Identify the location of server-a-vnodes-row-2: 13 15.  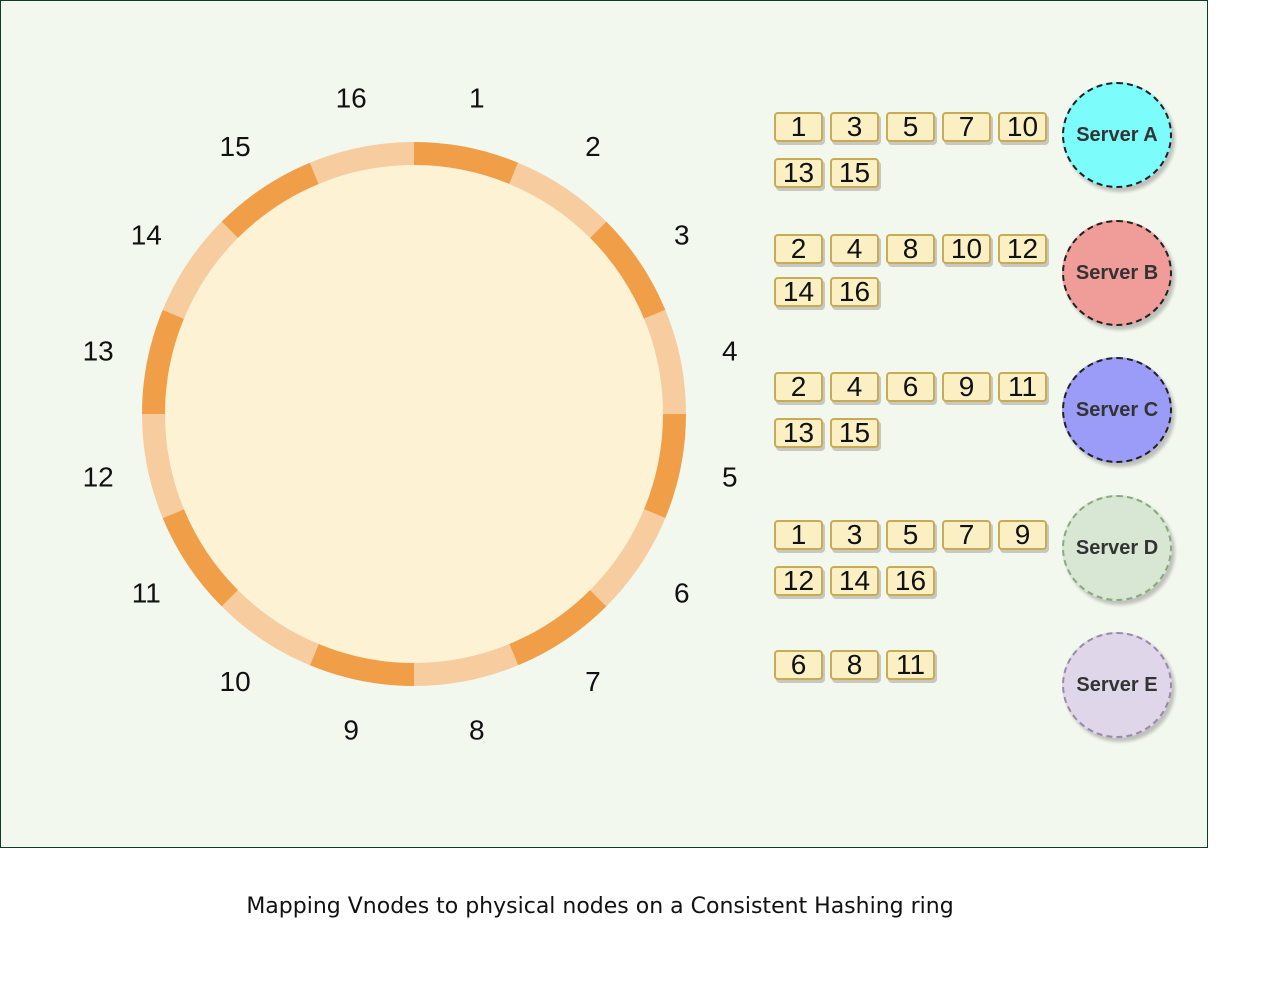
(826, 173).